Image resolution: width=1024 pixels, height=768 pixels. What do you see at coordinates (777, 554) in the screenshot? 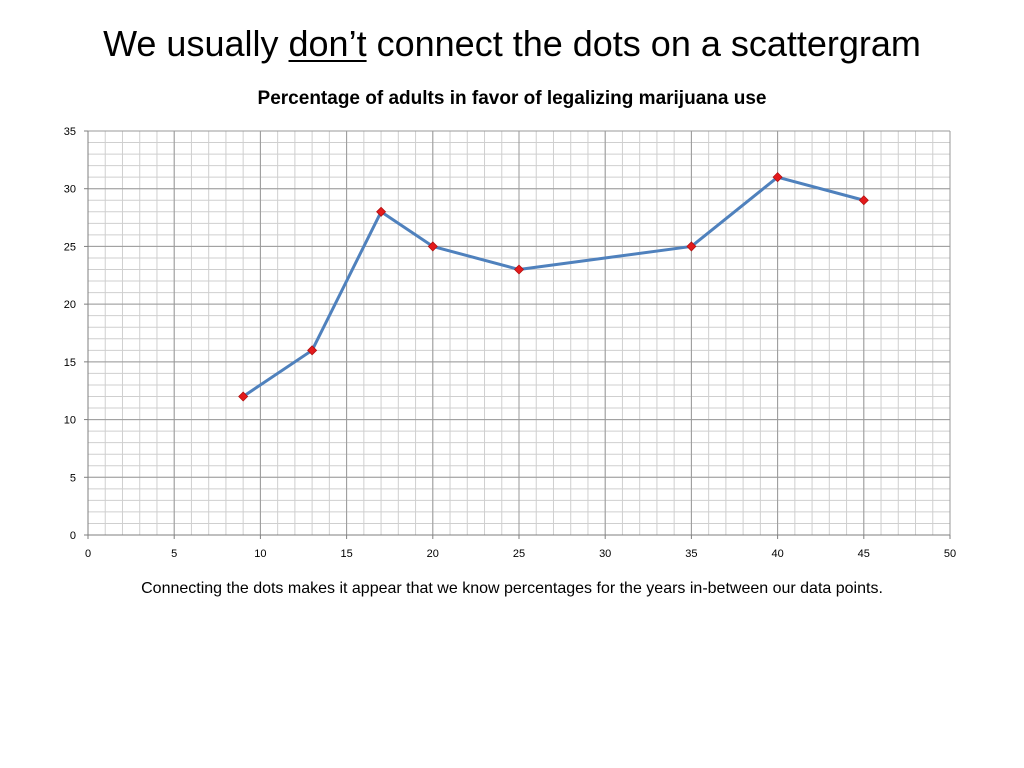
I see `x-tick-label: 40` at bounding box center [777, 554].